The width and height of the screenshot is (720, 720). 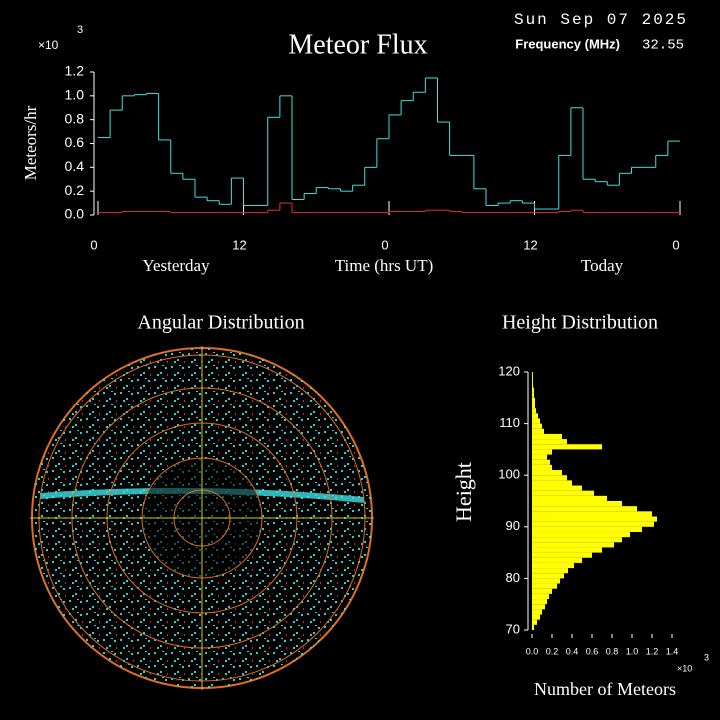 What do you see at coordinates (513, 628) in the screenshot?
I see `y-tick-label: 70` at bounding box center [513, 628].